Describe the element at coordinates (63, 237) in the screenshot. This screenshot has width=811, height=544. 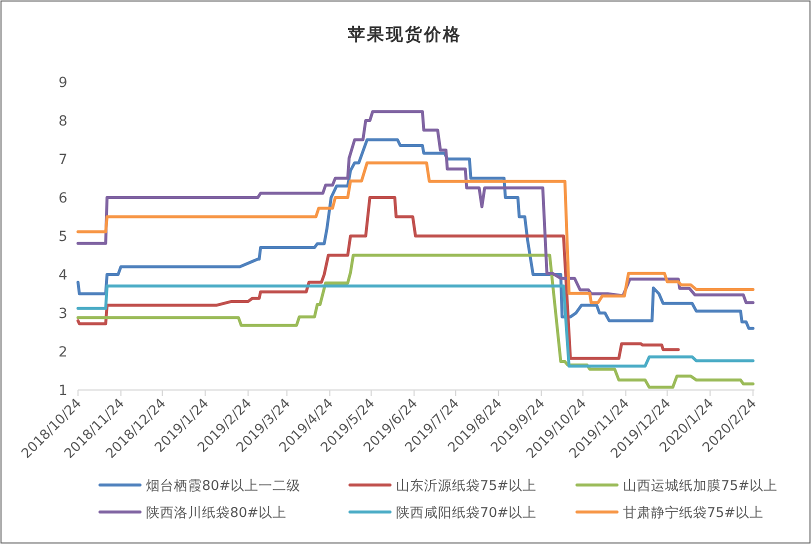
I see `y-tick-label: 5` at that location.